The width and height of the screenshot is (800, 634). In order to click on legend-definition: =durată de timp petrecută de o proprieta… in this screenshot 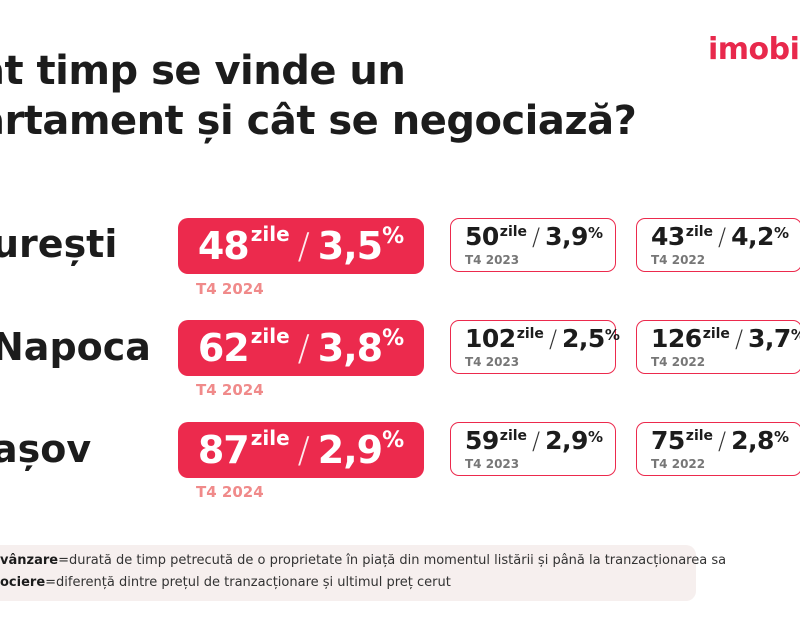, I will do `click(392, 560)`.